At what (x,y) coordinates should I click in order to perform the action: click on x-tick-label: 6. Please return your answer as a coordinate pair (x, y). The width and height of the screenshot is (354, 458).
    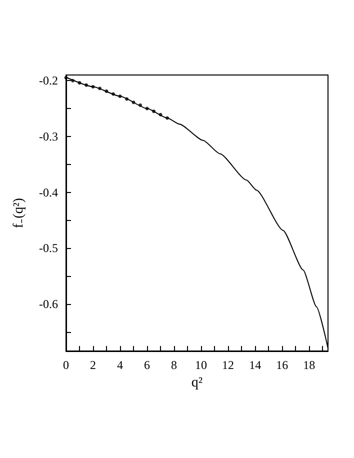
    Looking at the image, I should click on (147, 365).